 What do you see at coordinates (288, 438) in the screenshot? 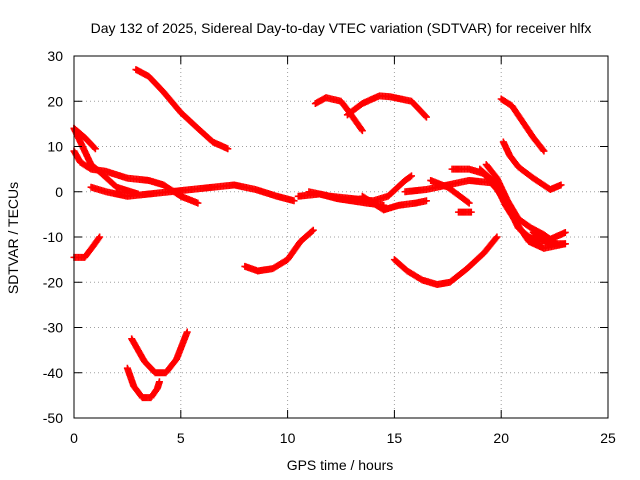
I see `x-tick-label: 10` at bounding box center [288, 438].